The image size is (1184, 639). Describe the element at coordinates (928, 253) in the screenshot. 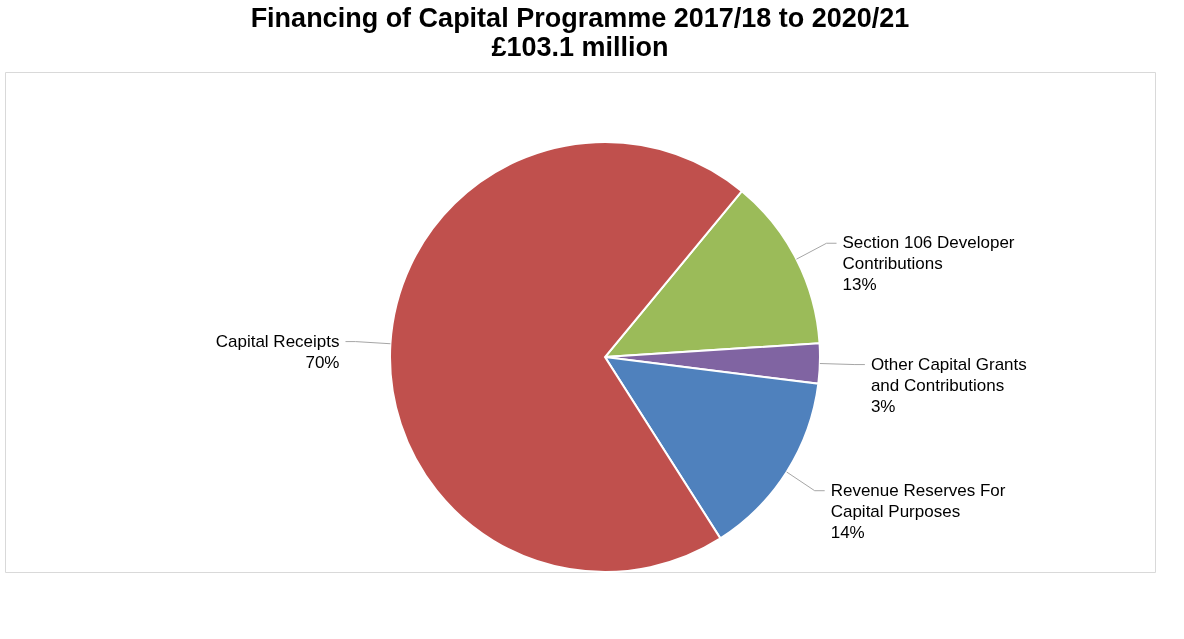

I see `slice-label: Section 106 Developer Contributions` at that location.